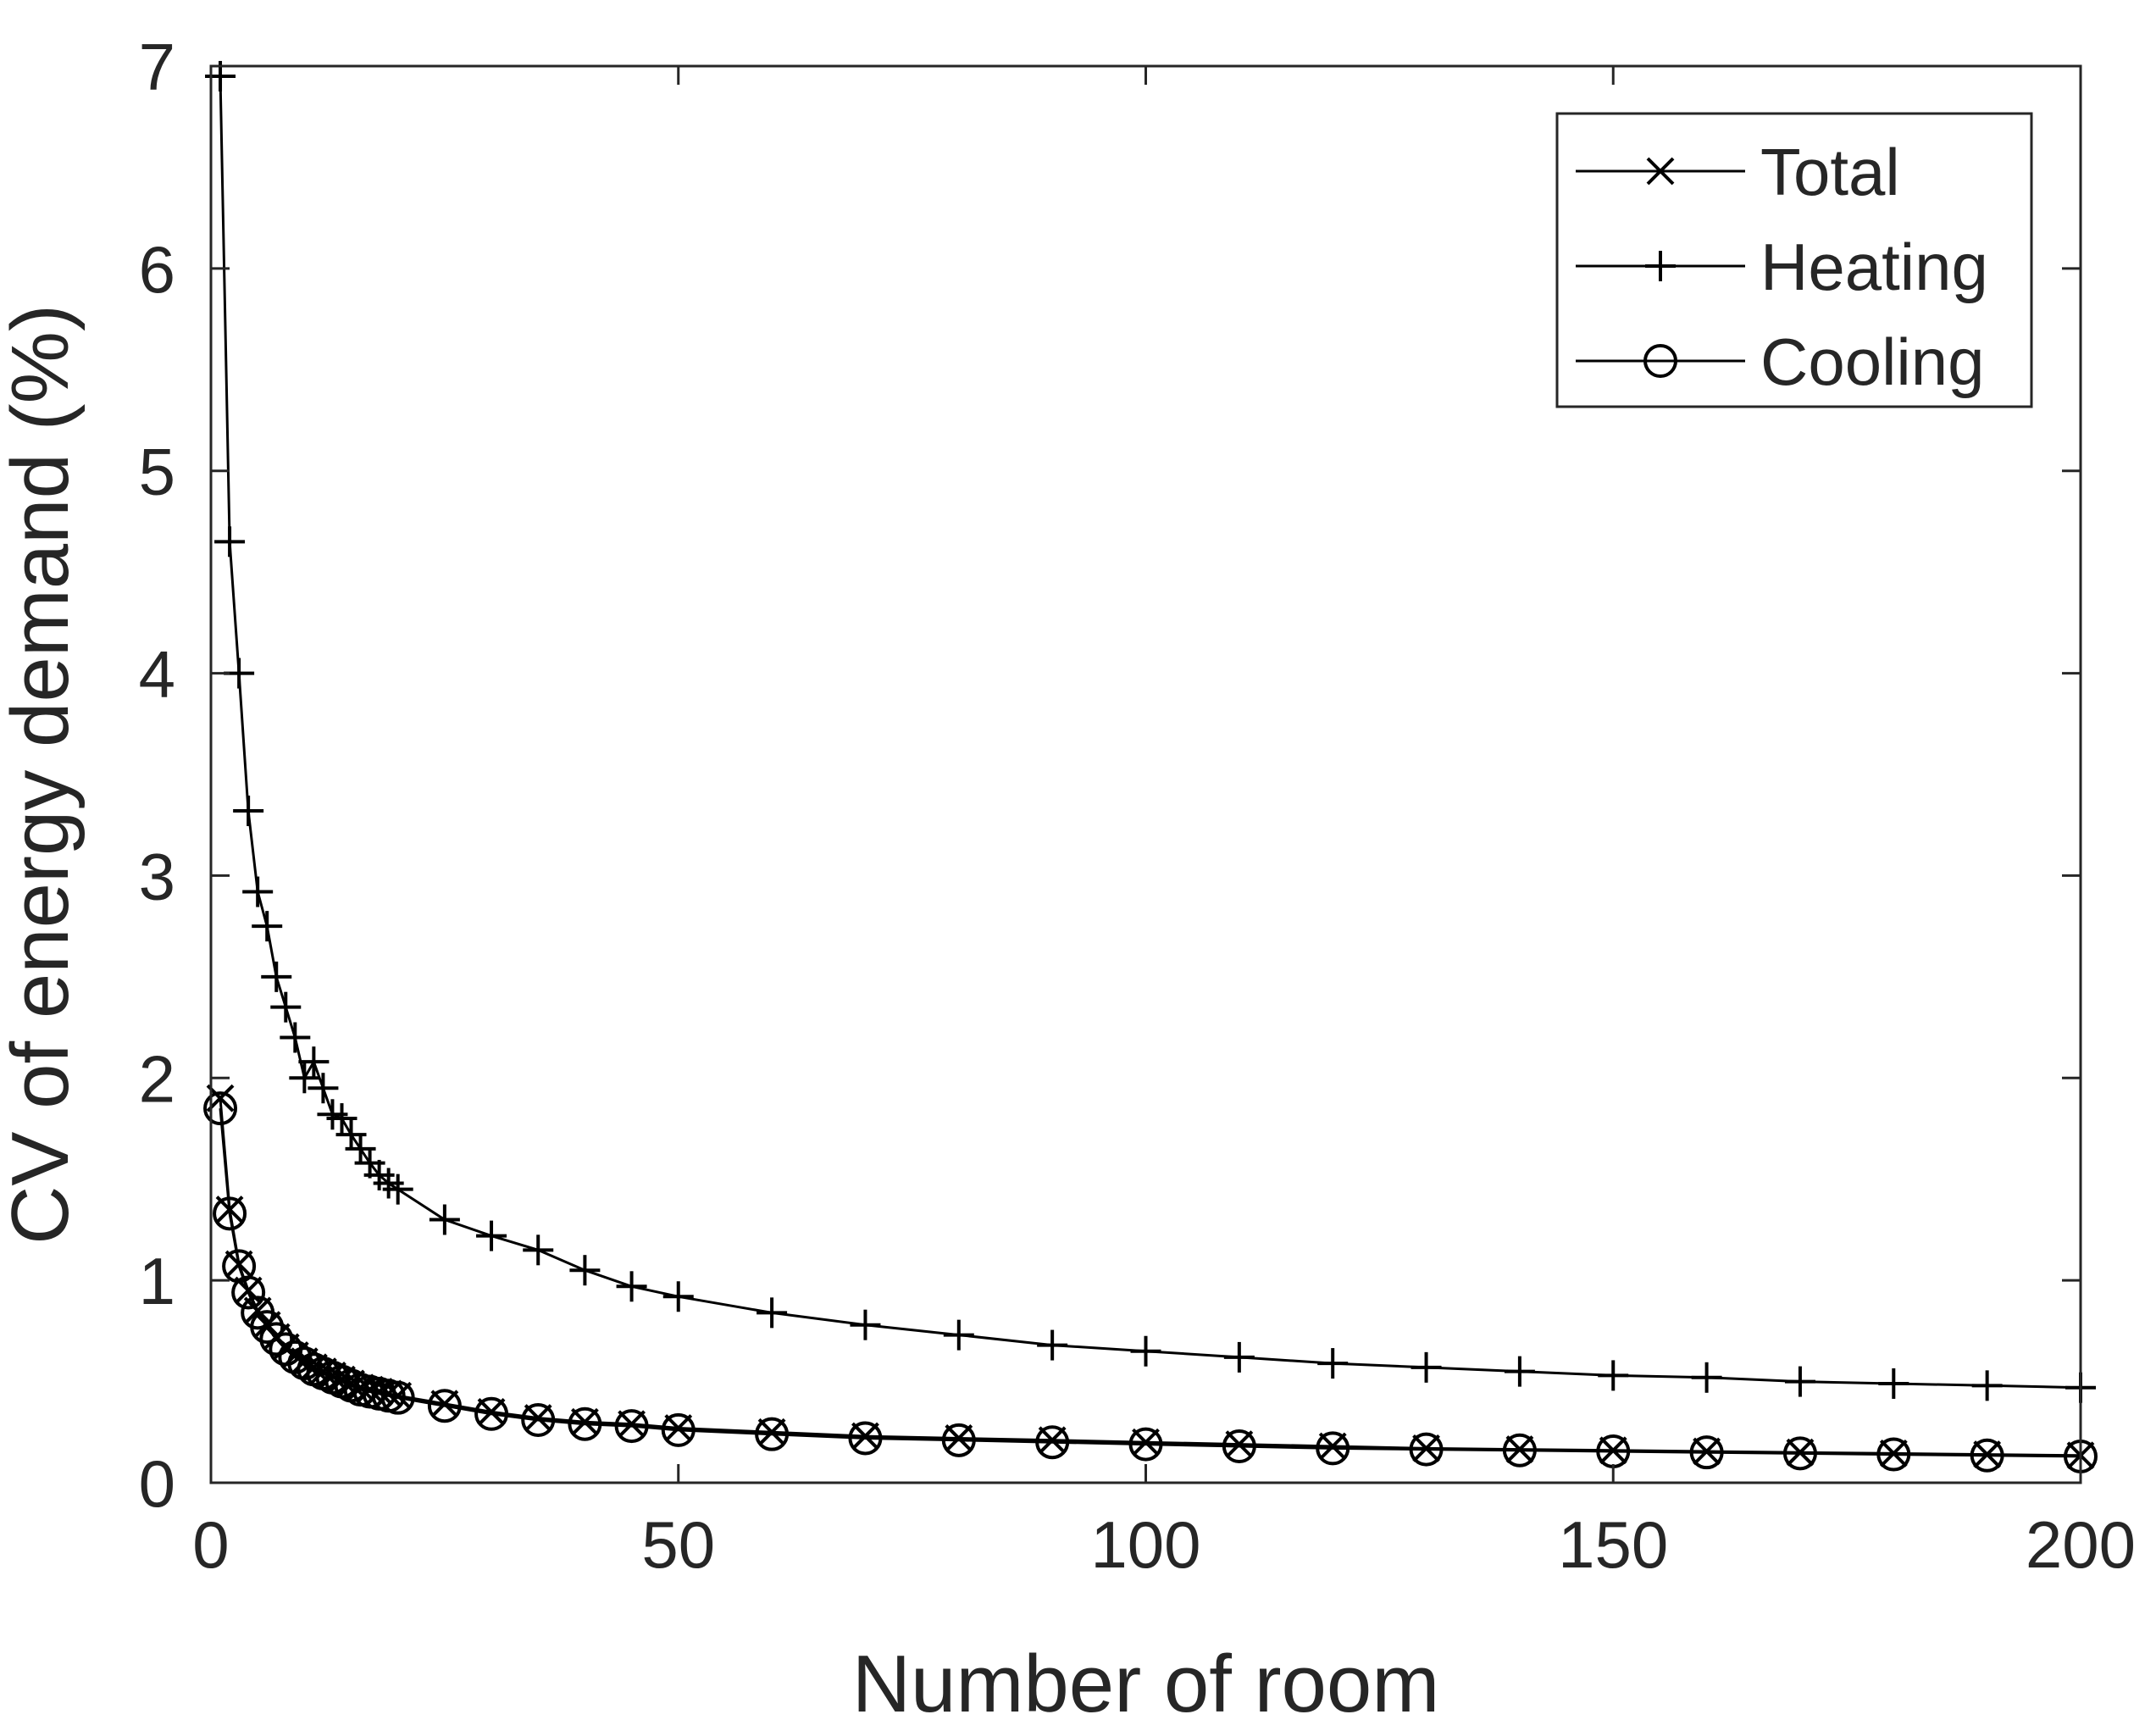  I want to click on y-tick-label: 5, so click(157, 472).